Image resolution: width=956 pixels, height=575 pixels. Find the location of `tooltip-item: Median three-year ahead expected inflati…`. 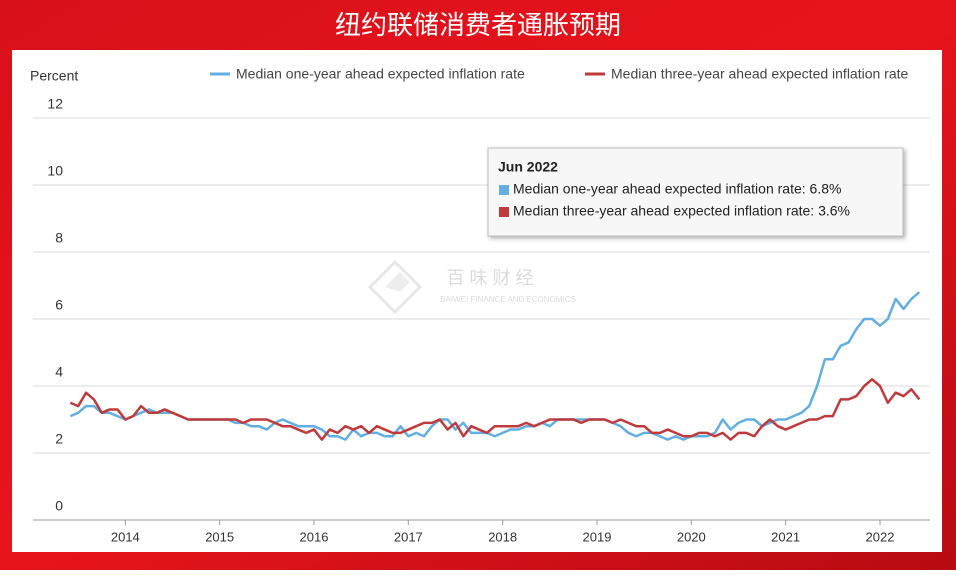

tooltip-item: Median three-year ahead expected inflati… is located at coordinates (681, 211).